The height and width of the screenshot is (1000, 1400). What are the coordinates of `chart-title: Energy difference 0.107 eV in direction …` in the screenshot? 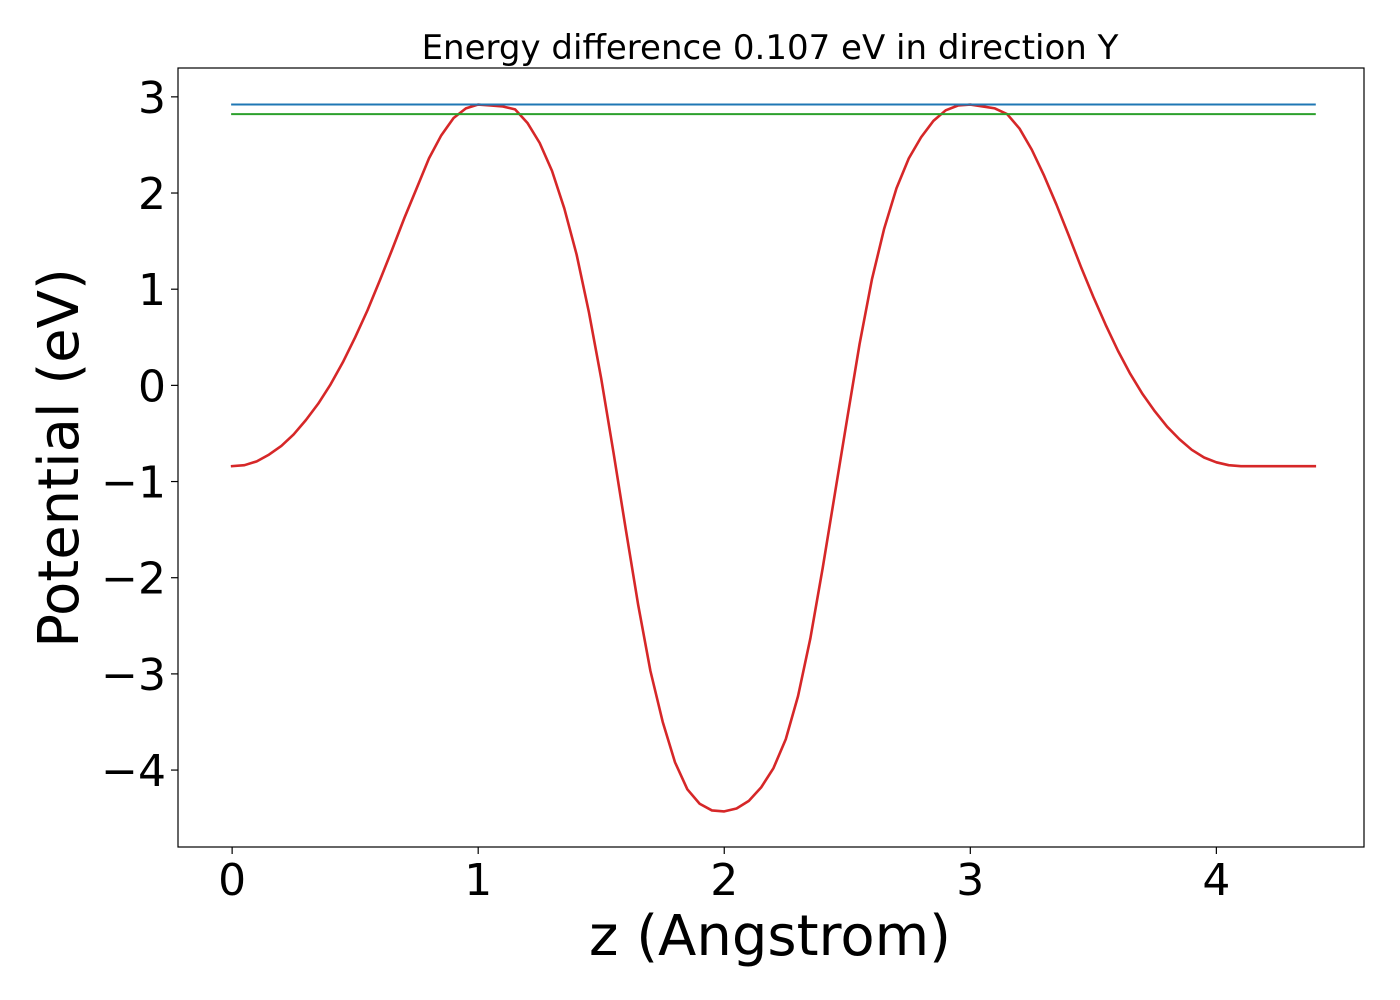 It's located at (770, 48).